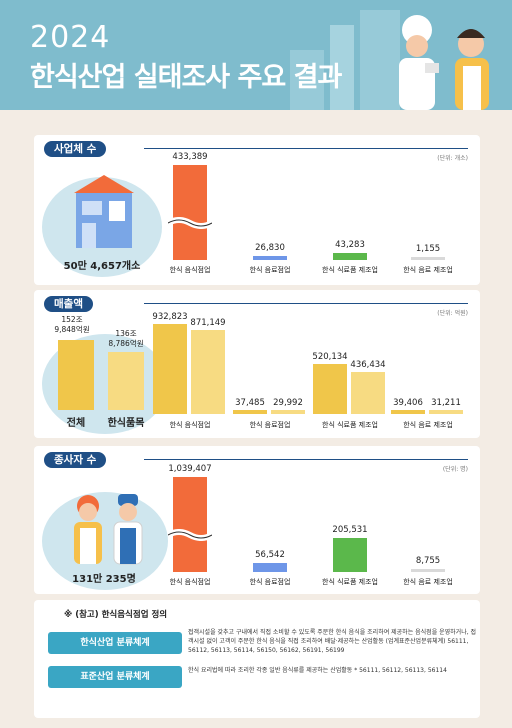 The width and height of the screenshot is (512, 728). I want to click on unit-label: (단위: 개소), so click(452, 158).